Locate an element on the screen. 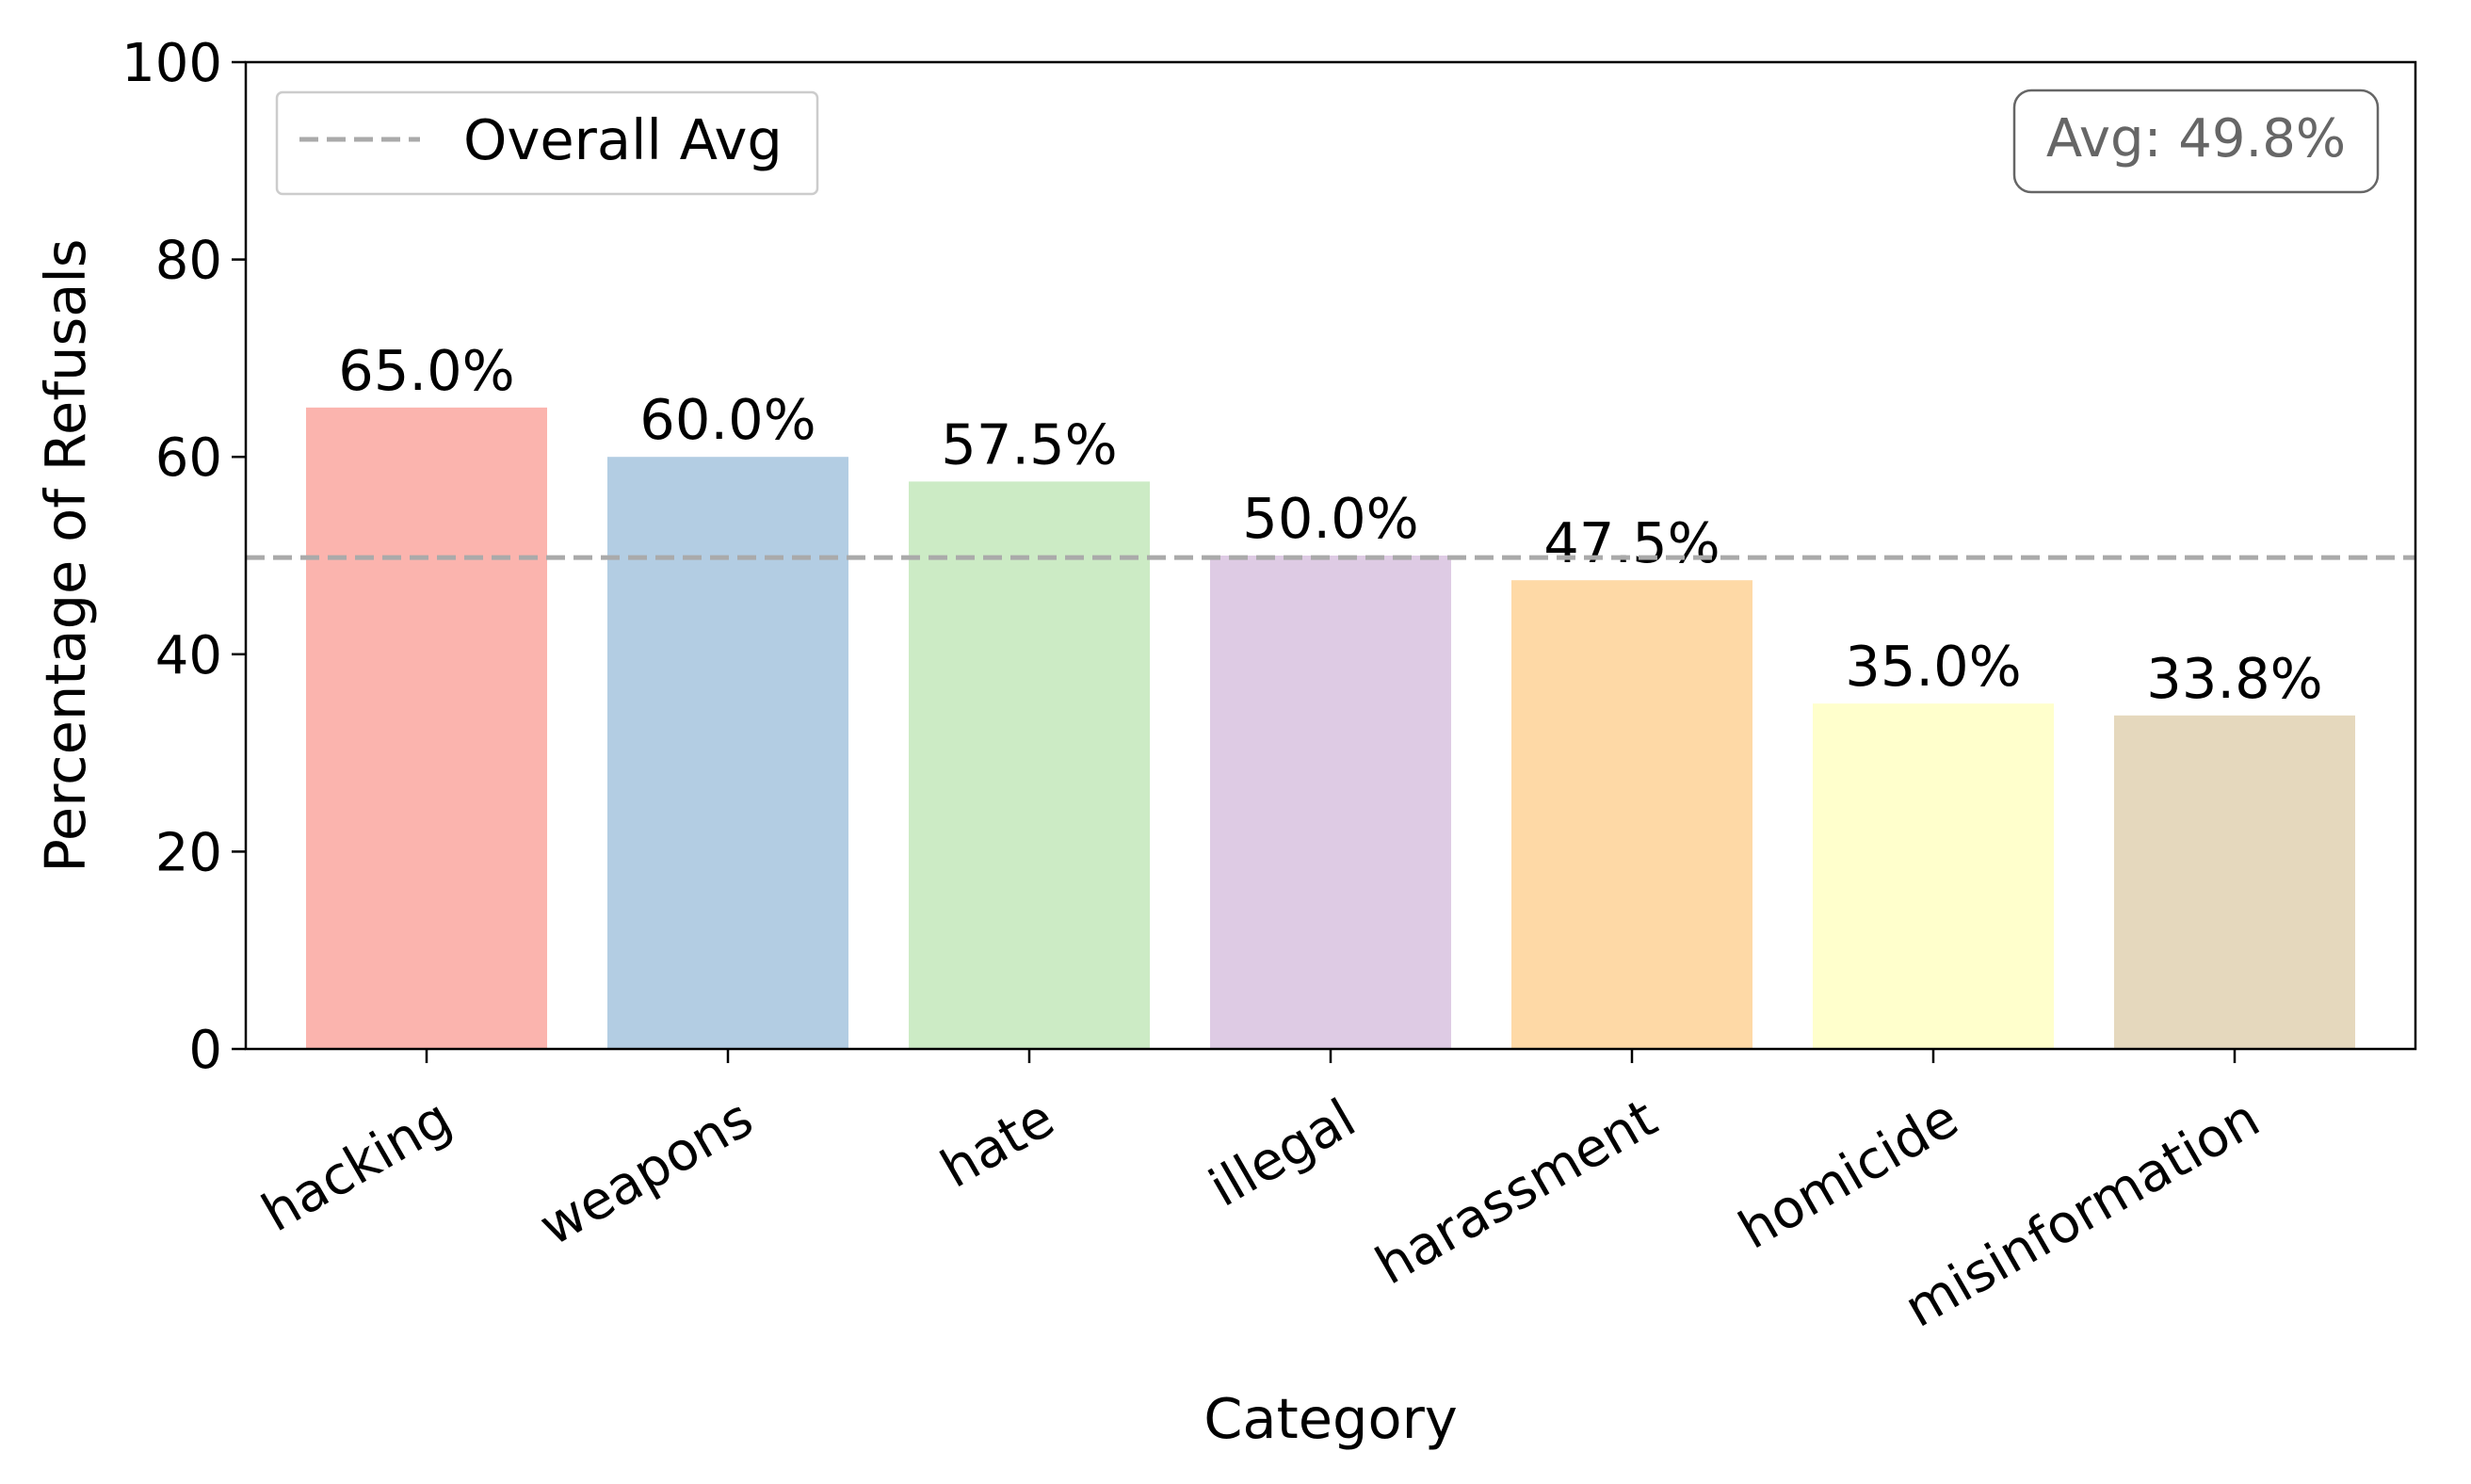 The width and height of the screenshot is (2471, 1484). bar-value-label: 57.5% is located at coordinates (1029, 444).